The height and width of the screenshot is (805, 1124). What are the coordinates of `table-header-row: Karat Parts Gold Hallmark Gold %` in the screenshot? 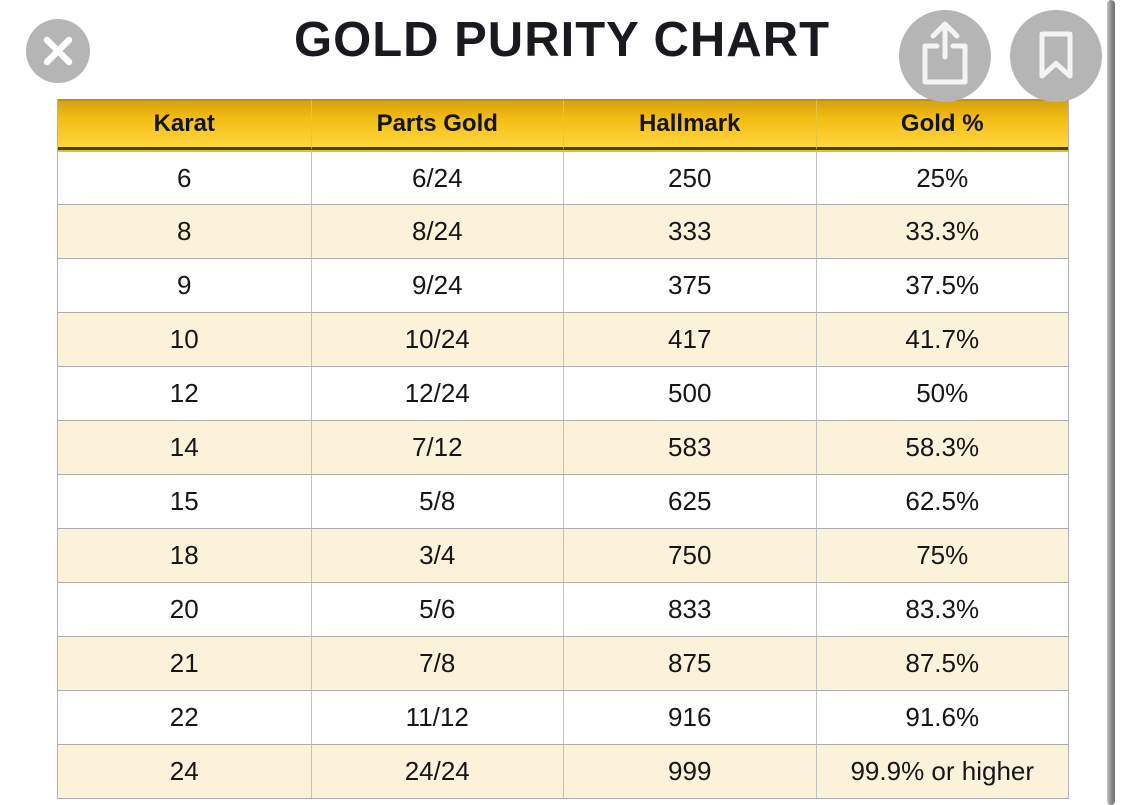 It's located at (563, 124).